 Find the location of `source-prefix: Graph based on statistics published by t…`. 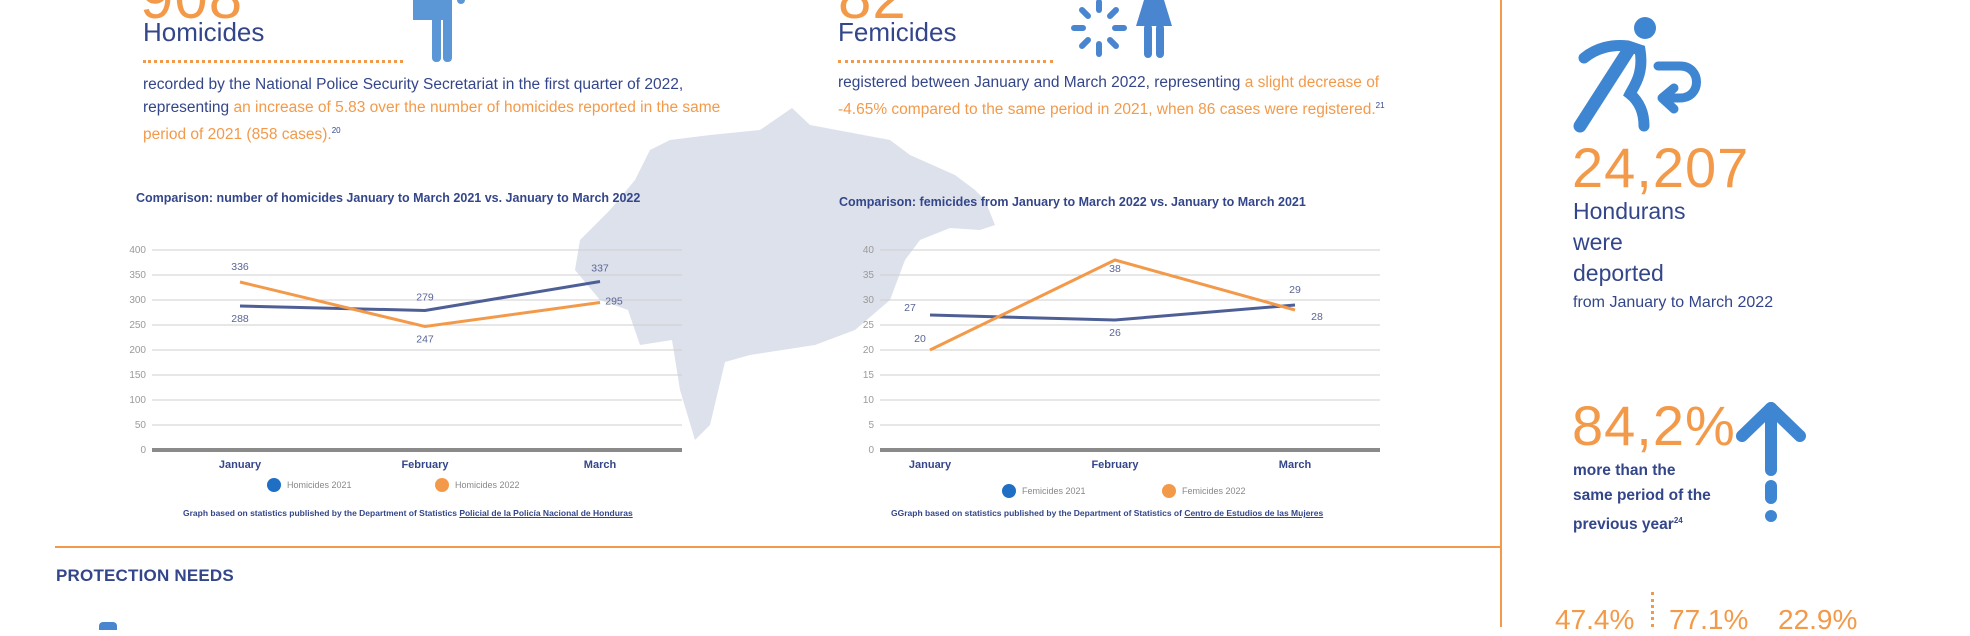

source-prefix: Graph based on statistics published by t… is located at coordinates (321, 513).